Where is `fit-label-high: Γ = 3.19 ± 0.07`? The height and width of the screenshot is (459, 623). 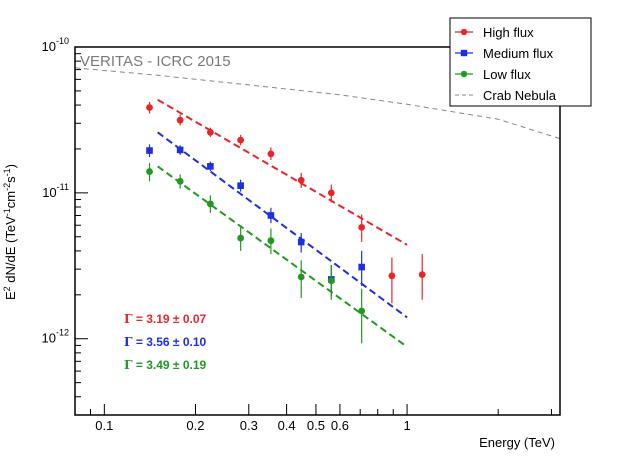 fit-label-high: Γ = 3.19 ± 0.07 is located at coordinates (165, 319).